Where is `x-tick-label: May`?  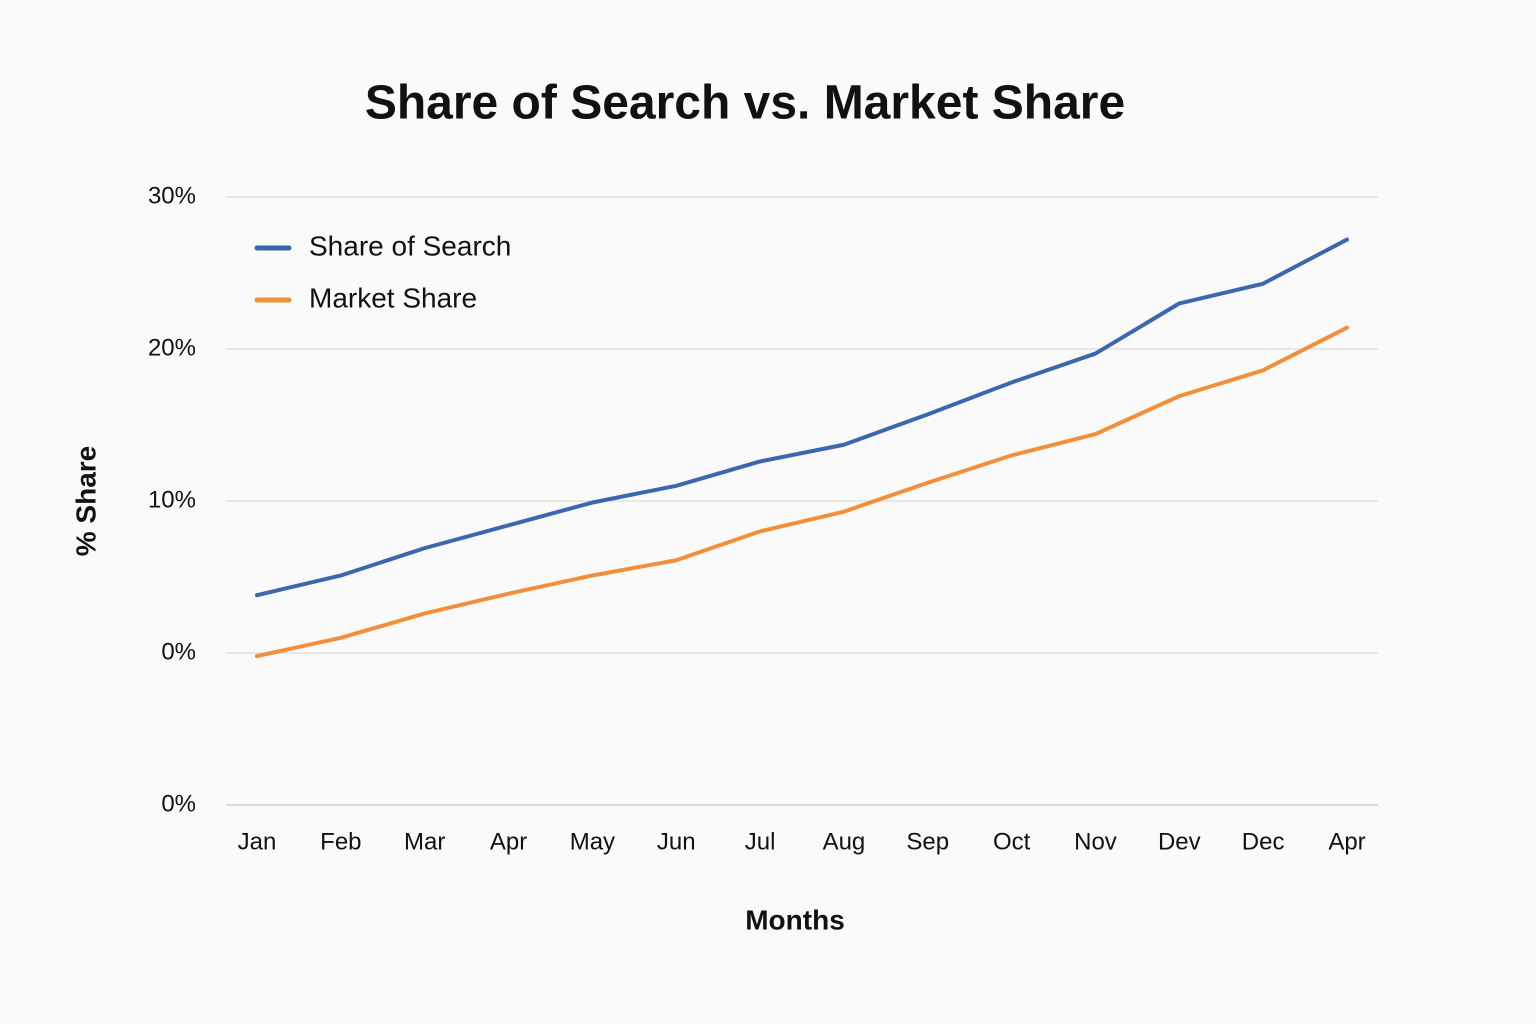
x-tick-label: May is located at coordinates (592, 841).